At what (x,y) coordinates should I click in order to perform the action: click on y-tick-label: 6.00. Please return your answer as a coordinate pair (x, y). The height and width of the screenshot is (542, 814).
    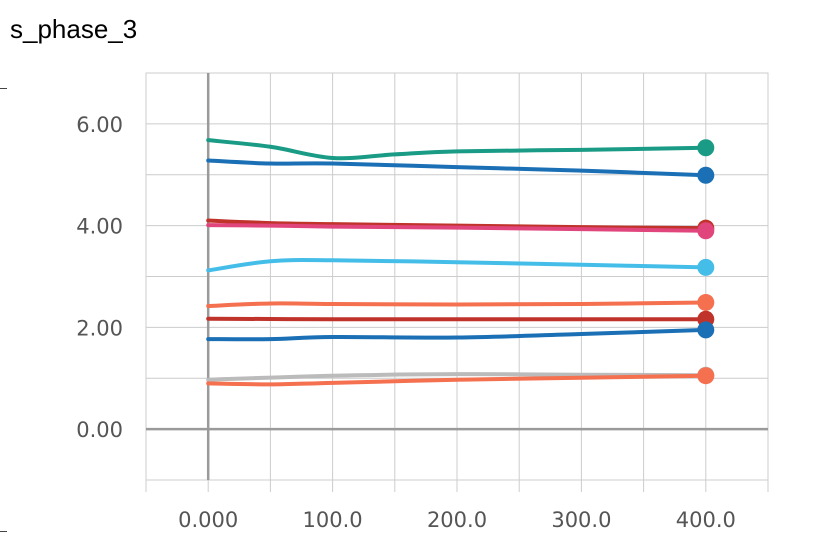
    Looking at the image, I should click on (99, 125).